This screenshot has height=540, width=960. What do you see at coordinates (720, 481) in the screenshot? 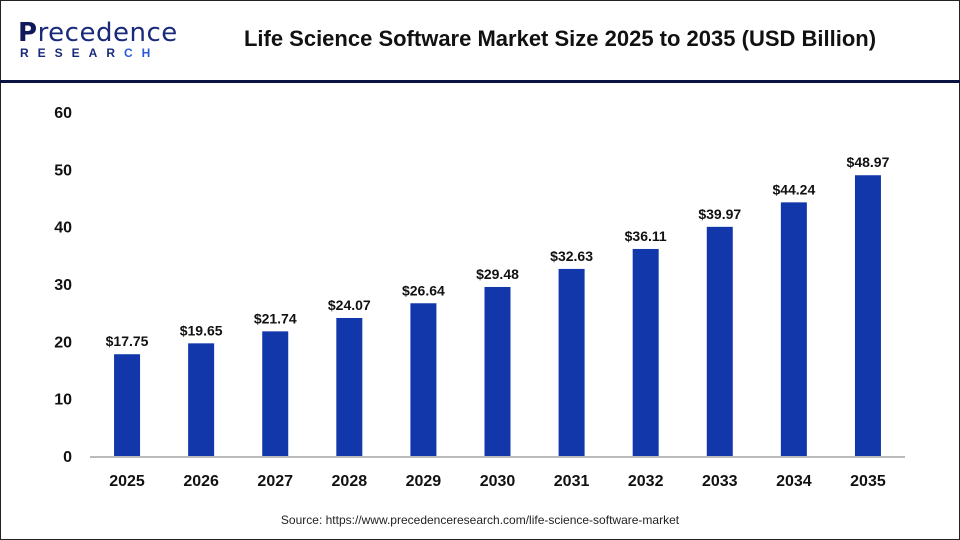
I see `x-tick-label: 2033` at bounding box center [720, 481].